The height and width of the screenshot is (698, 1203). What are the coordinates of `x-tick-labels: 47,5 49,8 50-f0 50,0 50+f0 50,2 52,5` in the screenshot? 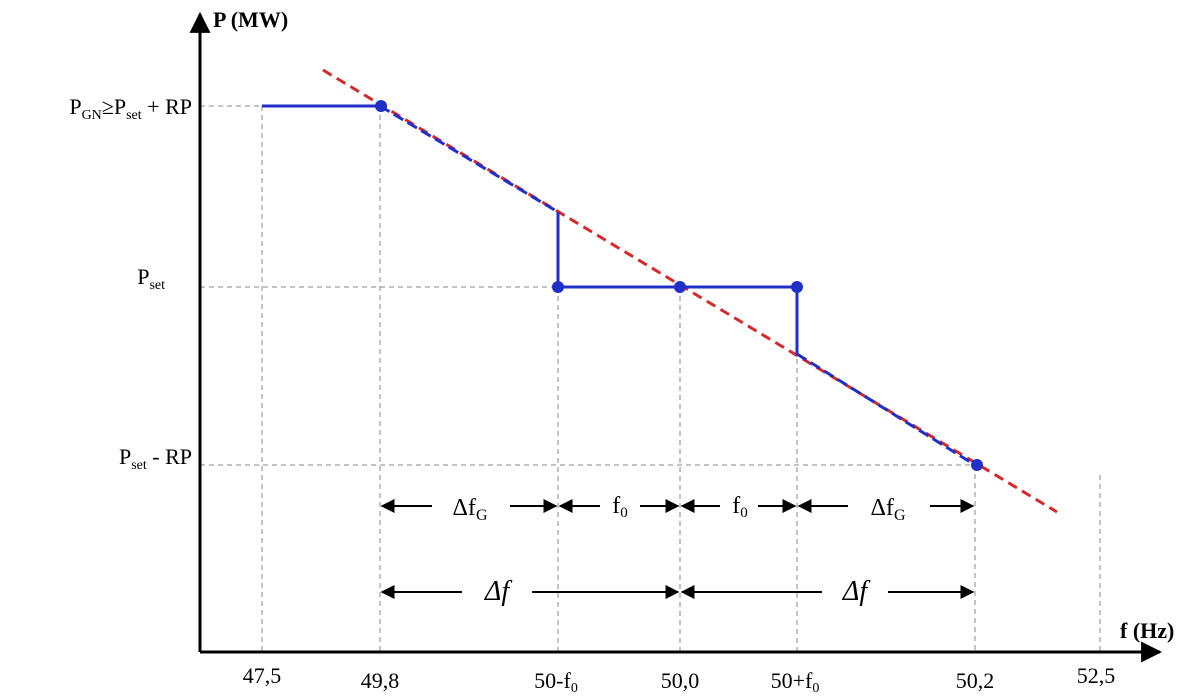 It's located at (679, 679).